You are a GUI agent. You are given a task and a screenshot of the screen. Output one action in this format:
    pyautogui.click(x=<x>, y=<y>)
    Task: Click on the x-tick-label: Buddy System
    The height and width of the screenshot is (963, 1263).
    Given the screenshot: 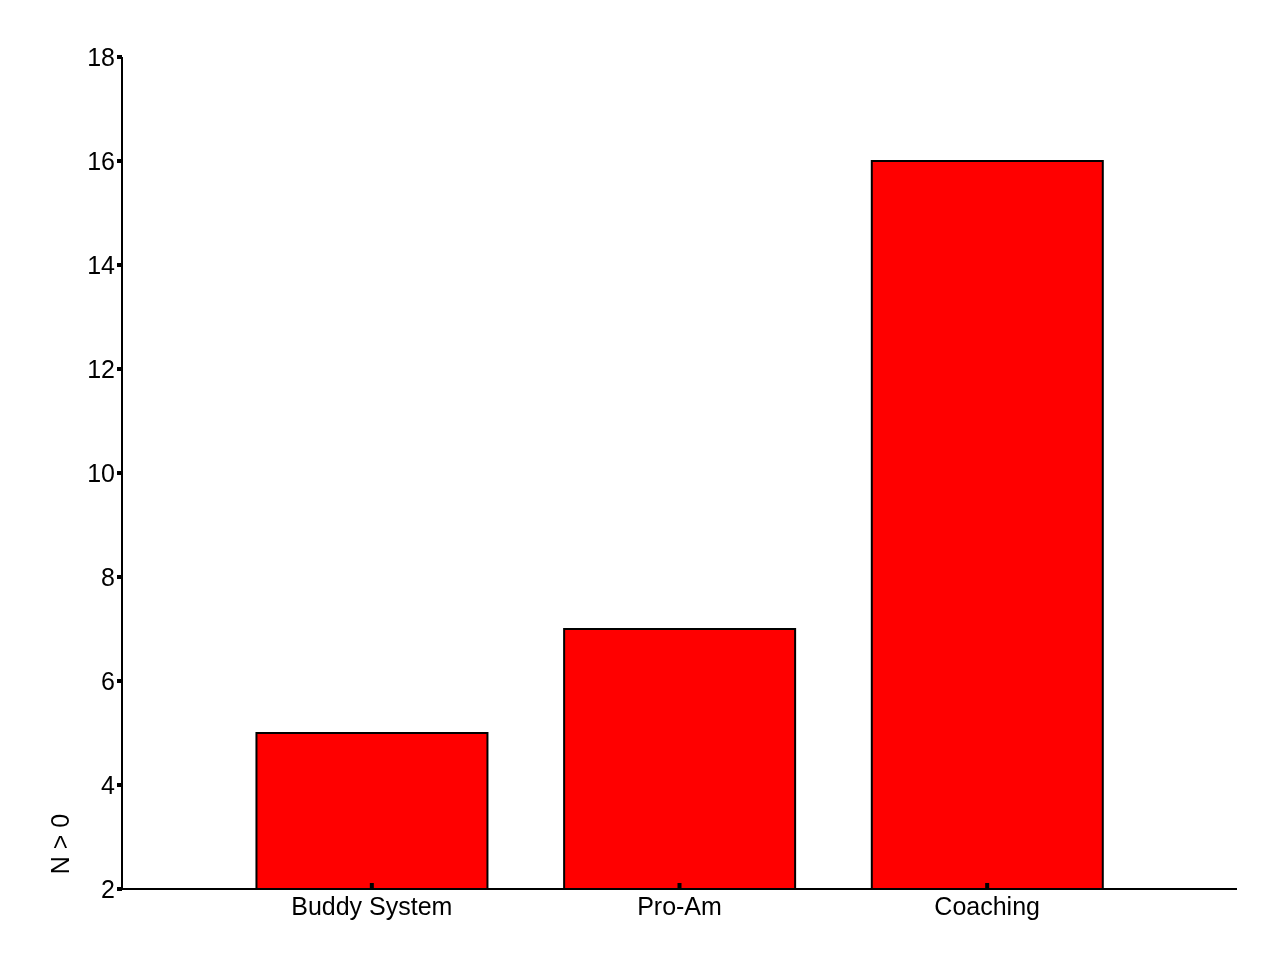 What is the action you would take?
    pyautogui.click(x=372, y=905)
    